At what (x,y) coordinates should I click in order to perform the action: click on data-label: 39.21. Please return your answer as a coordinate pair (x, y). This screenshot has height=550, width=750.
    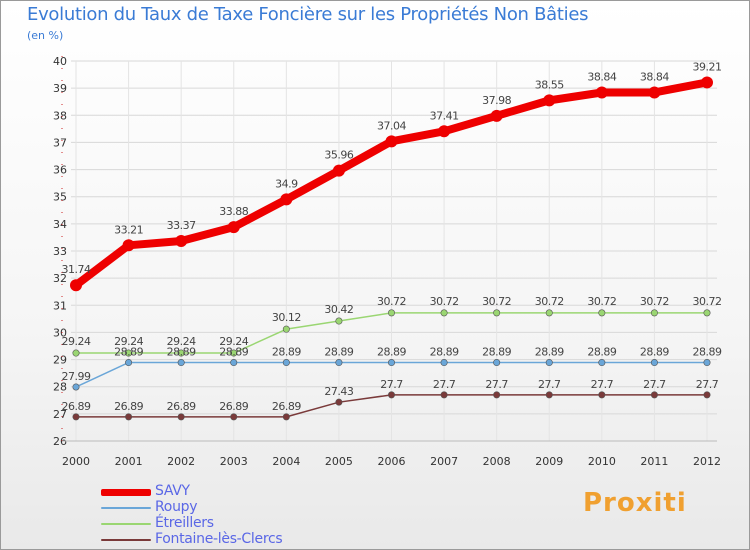
    Looking at the image, I should click on (707, 66).